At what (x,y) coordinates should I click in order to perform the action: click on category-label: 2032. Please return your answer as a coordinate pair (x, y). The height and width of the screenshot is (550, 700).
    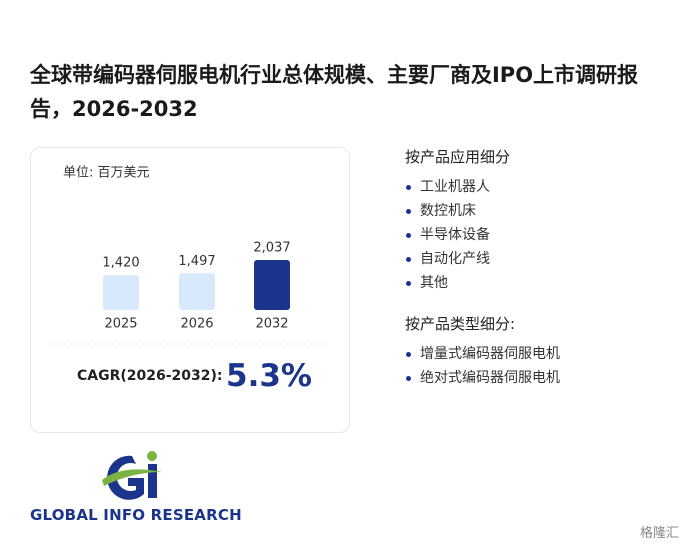
    Looking at the image, I should click on (271, 324).